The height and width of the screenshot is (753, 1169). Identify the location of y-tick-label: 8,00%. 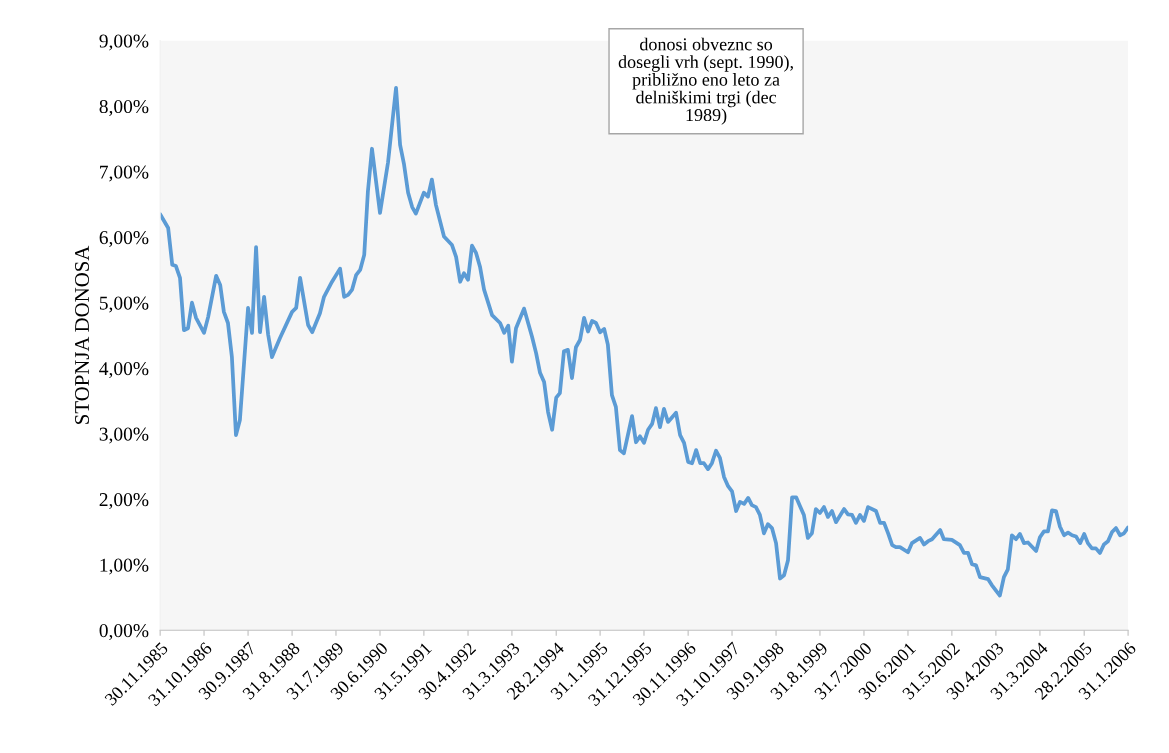
(124, 107).